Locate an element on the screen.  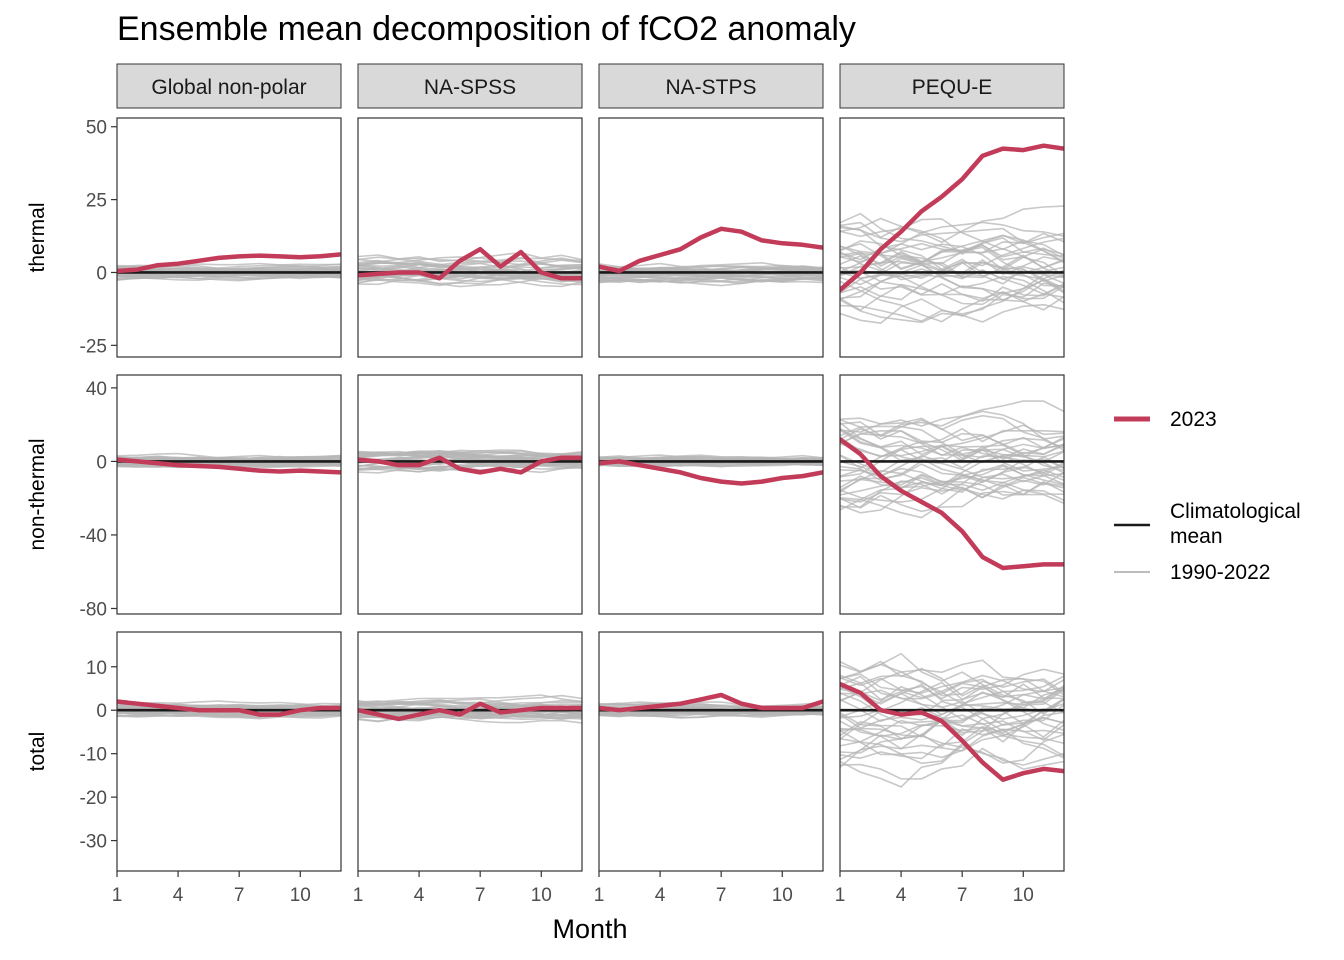
panel-thermal-global-non-polar is located at coordinates (229, 237).